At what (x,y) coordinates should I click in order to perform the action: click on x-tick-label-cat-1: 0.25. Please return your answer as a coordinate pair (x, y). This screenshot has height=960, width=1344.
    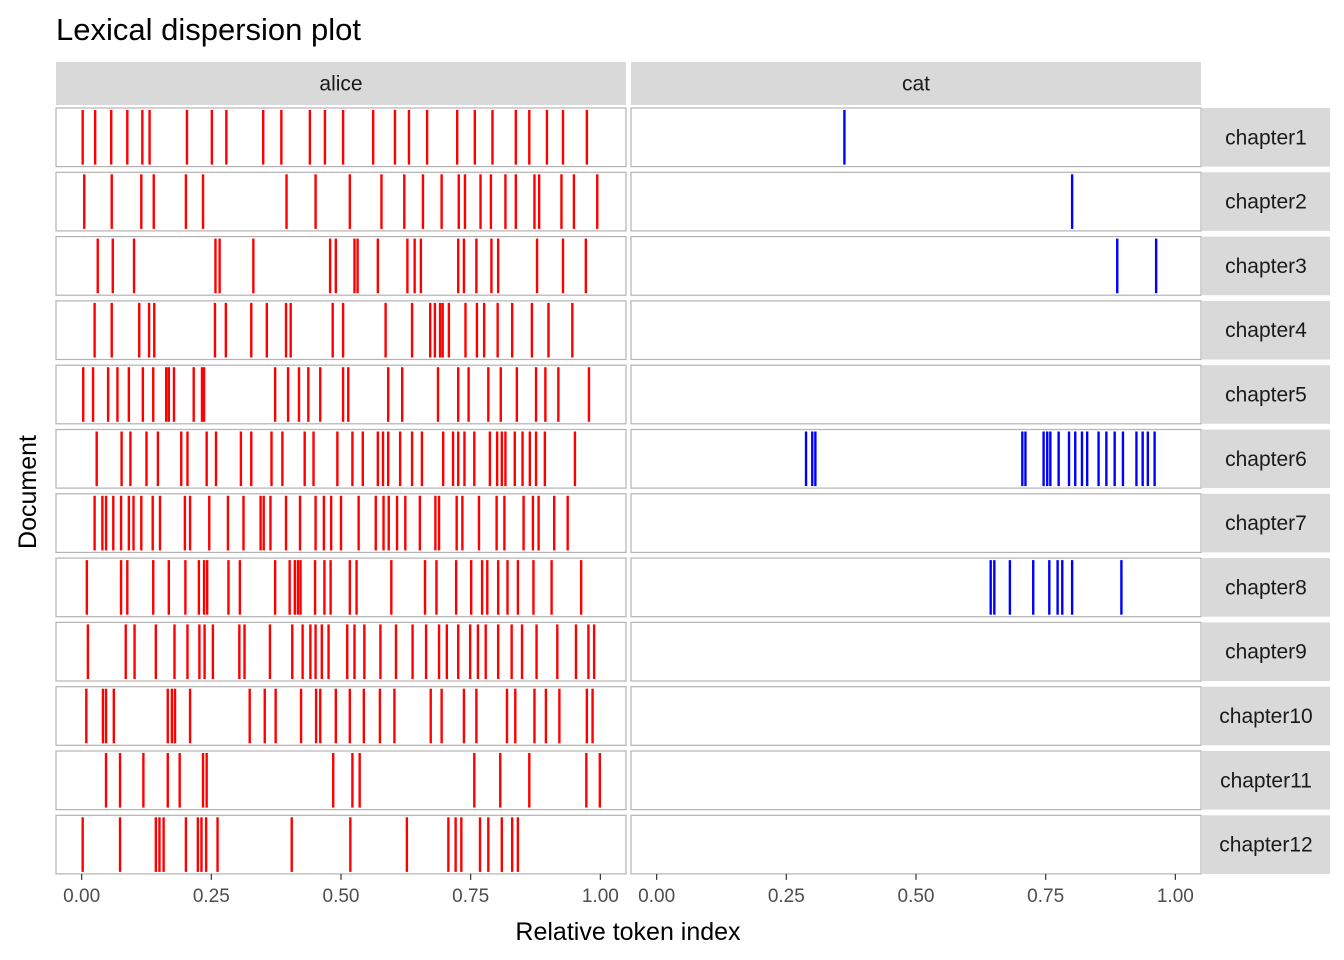
    Looking at the image, I should click on (786, 896).